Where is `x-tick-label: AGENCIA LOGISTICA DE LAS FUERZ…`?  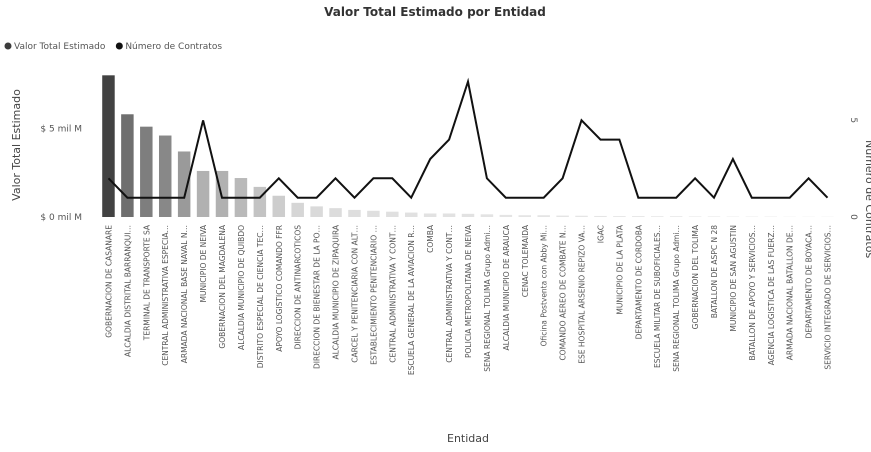 x-tick-label: AGENCIA LOGISTICA DE LAS FUERZ… is located at coordinates (771, 295).